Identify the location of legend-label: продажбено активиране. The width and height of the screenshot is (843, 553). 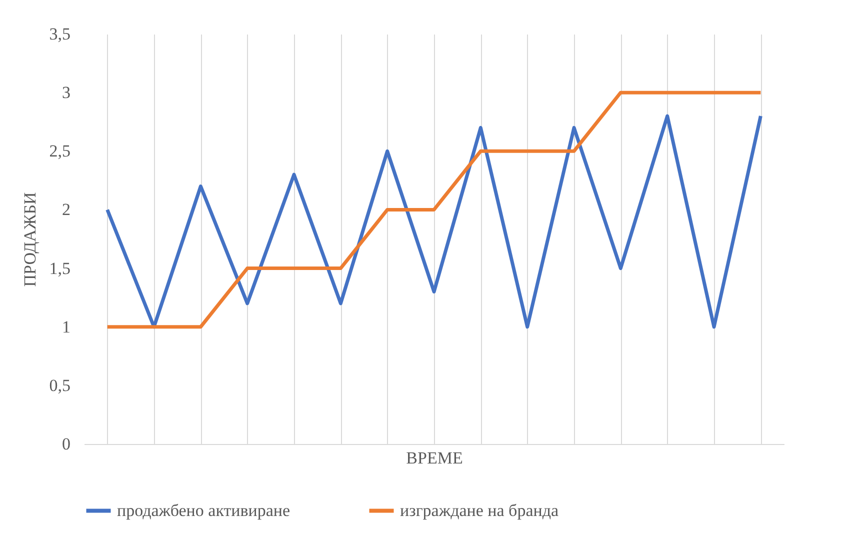
(203, 510).